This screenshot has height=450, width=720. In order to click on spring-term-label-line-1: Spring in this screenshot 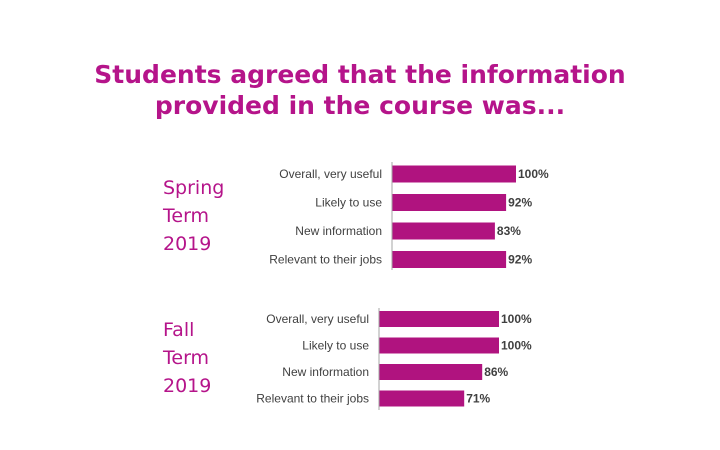, I will do `click(194, 188)`.